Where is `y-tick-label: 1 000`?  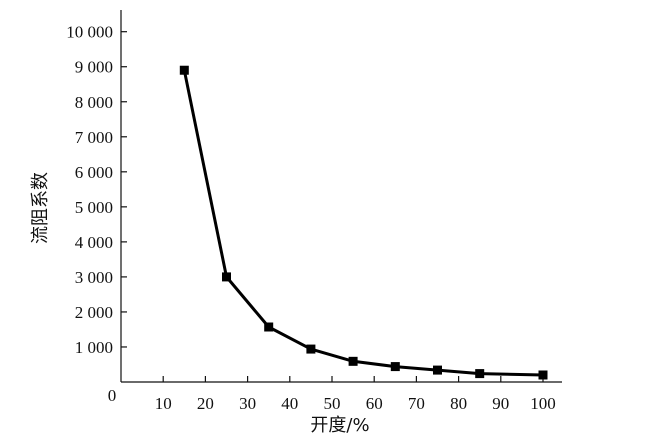 y-tick-label: 1 000 is located at coordinates (94, 347).